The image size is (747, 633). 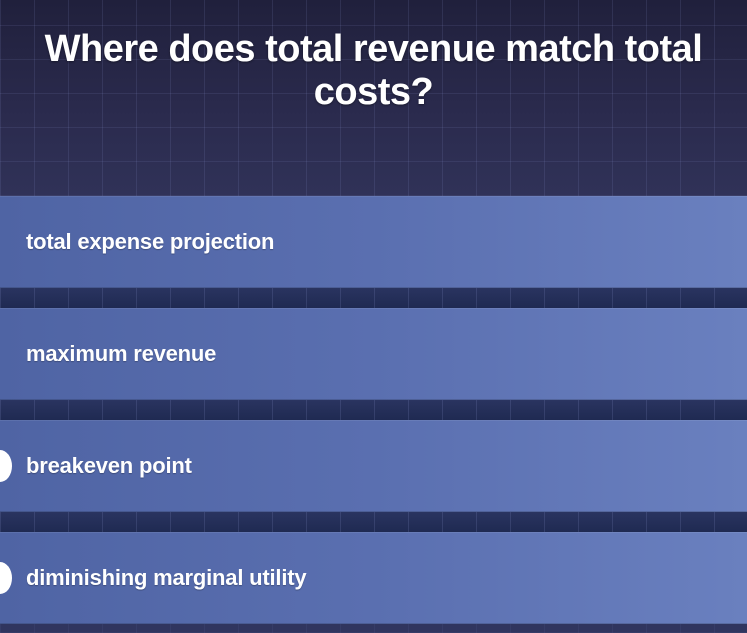 I want to click on answer-option-3: breakeven point, so click(x=373, y=466).